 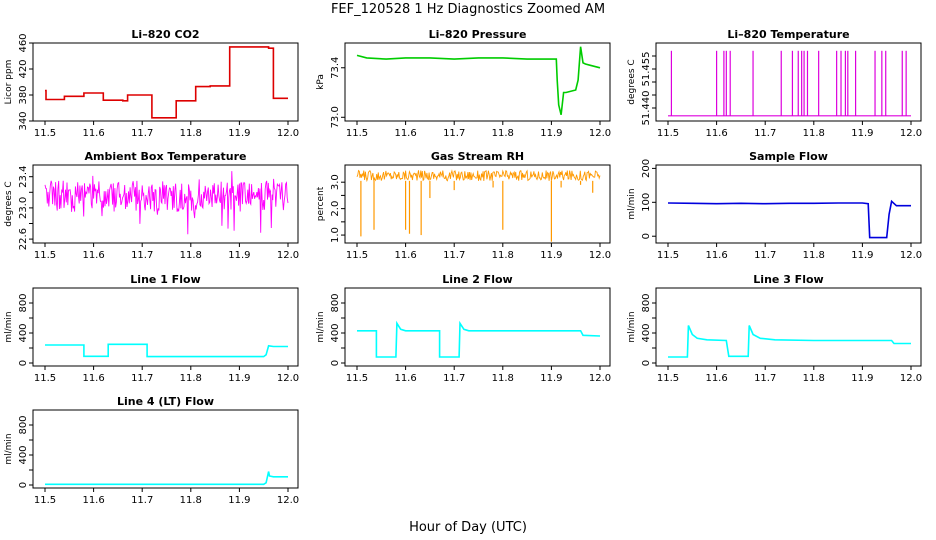 I want to click on y-tick-label: 73.4, so click(x=335, y=68).